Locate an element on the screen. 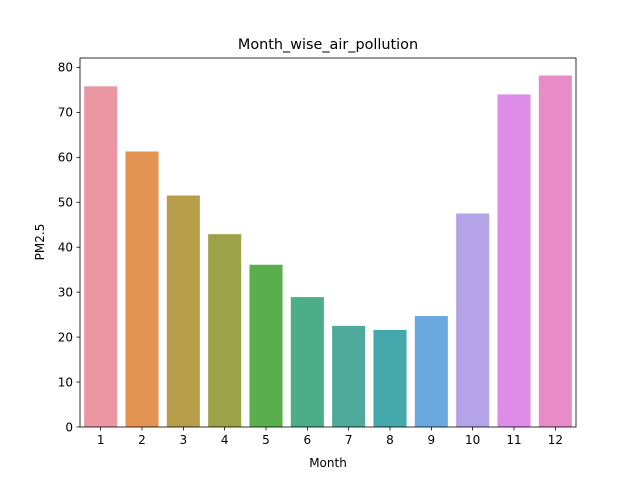  y-tick-label-20: 20 is located at coordinates (65, 337).